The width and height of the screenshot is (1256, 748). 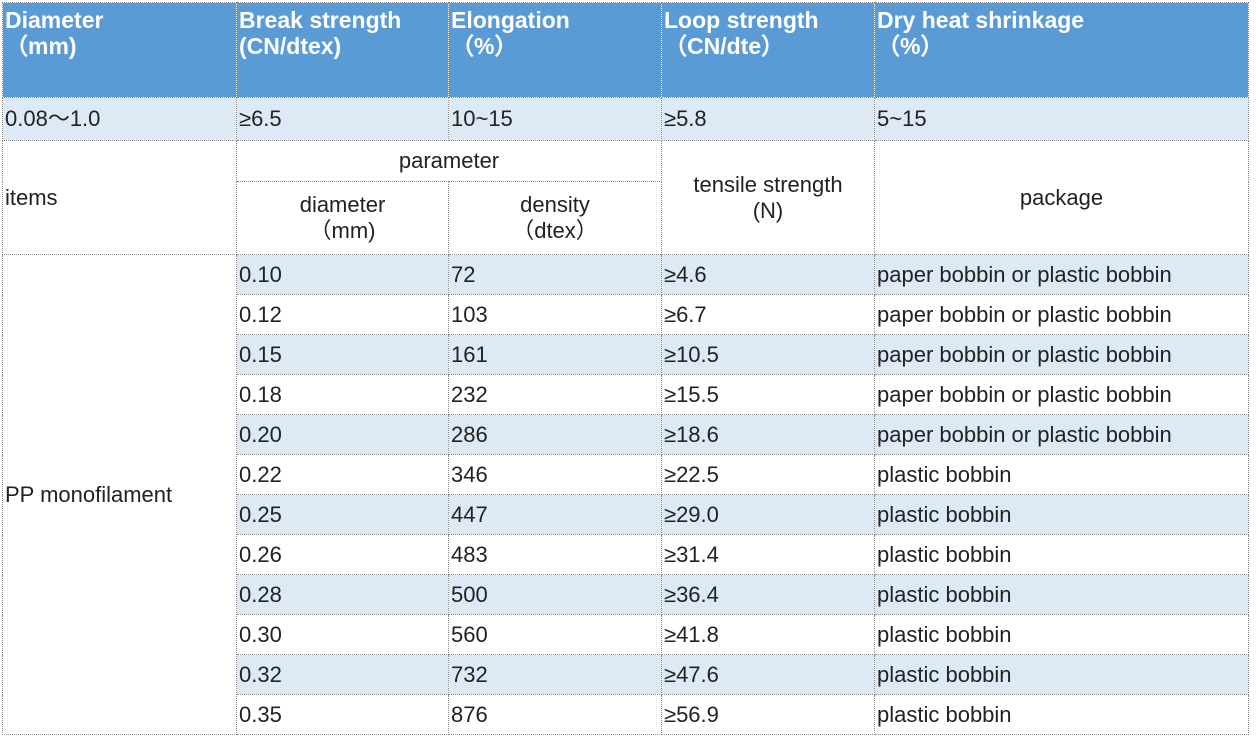 I want to click on spec-break-strength: ≥6.5, so click(x=342, y=119).